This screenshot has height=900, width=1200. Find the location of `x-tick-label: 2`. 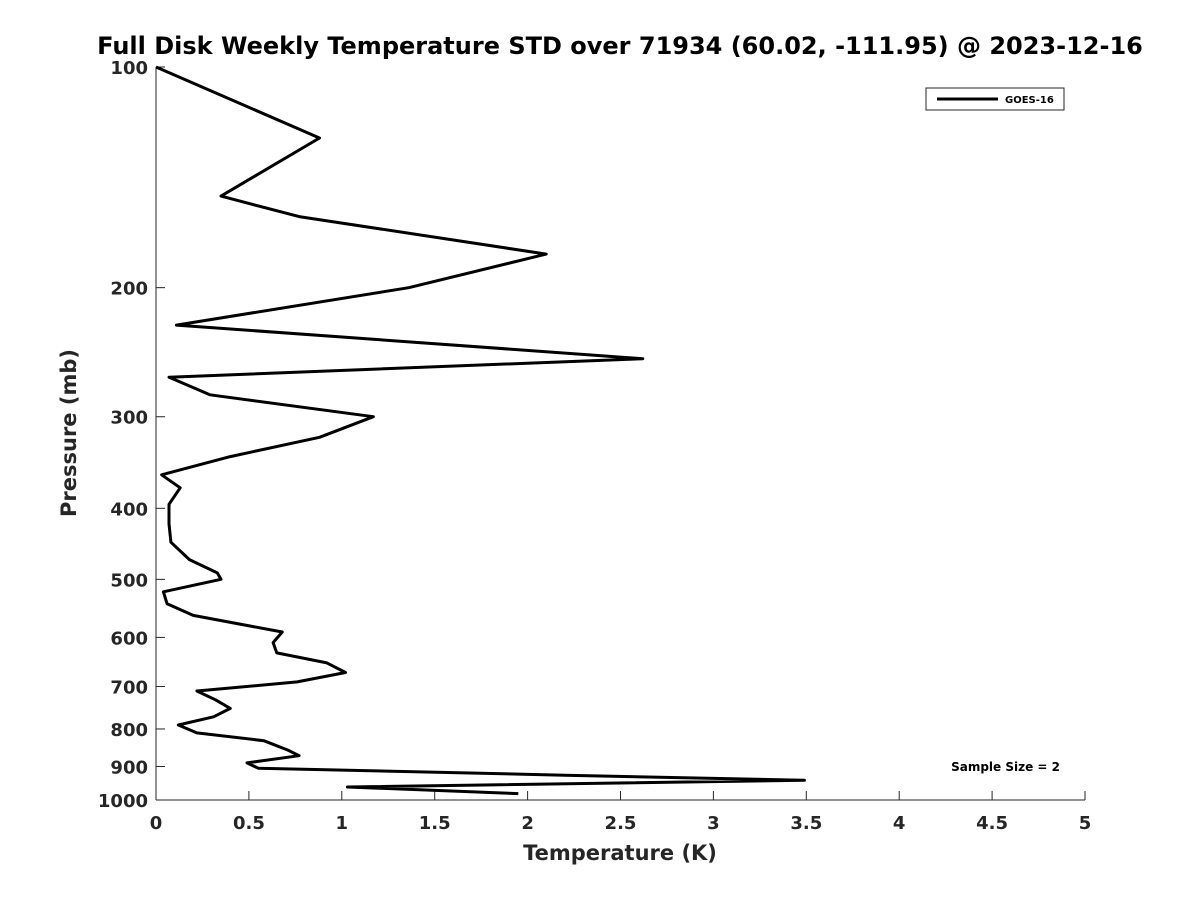

x-tick-label: 2 is located at coordinates (527, 823).